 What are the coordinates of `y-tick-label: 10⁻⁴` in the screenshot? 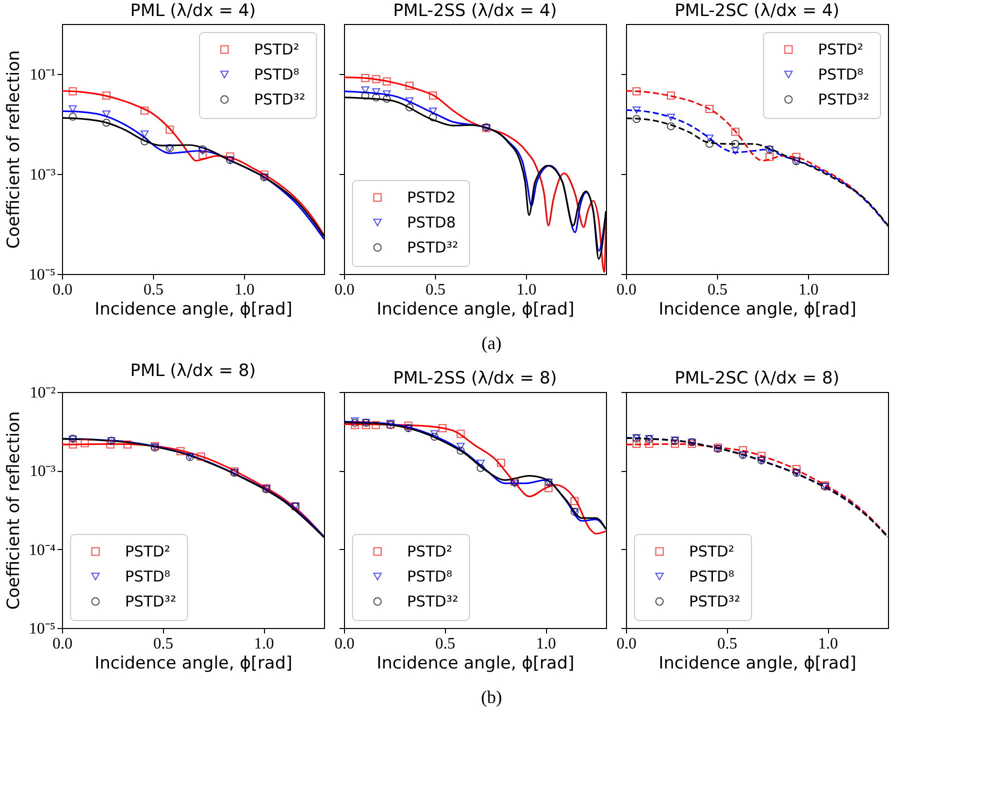 It's located at (42, 550).